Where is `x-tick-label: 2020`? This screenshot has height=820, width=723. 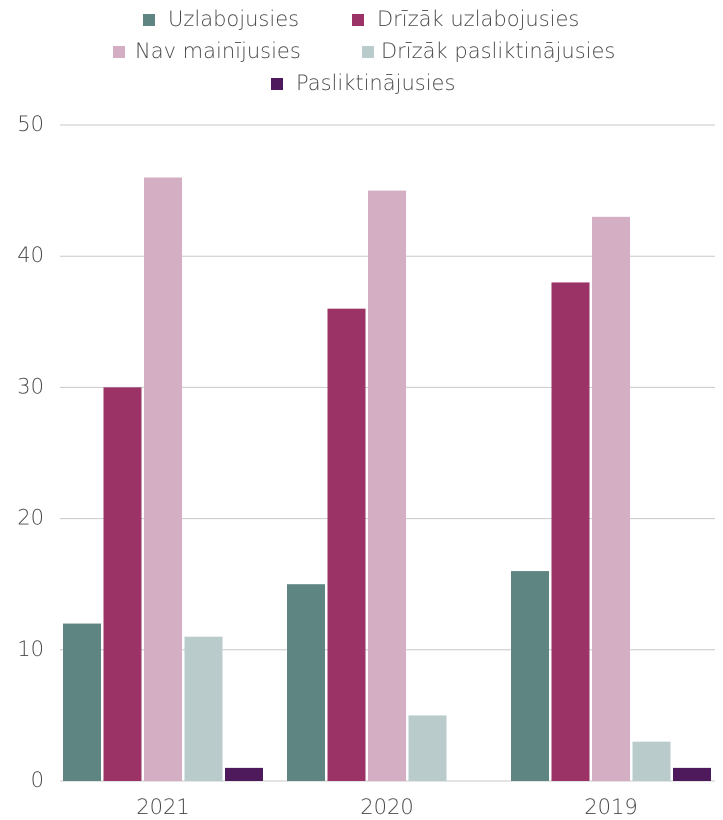 x-tick-label: 2020 is located at coordinates (386, 807).